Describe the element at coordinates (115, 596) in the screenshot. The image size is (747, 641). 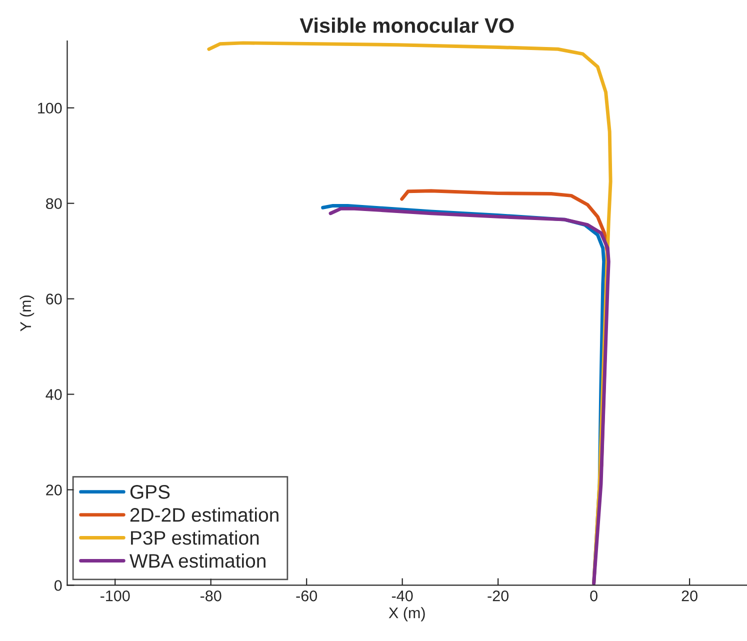
I see `x-tick-label: -100` at that location.